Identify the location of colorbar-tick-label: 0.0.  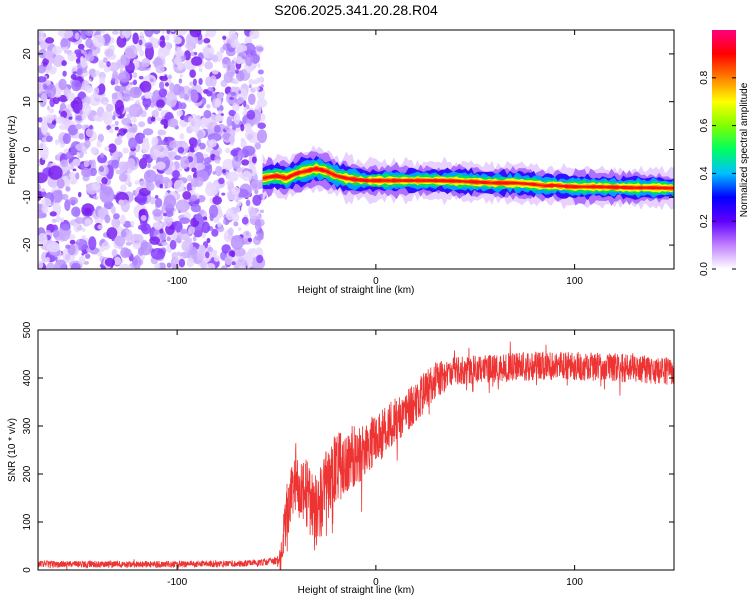
(704, 269).